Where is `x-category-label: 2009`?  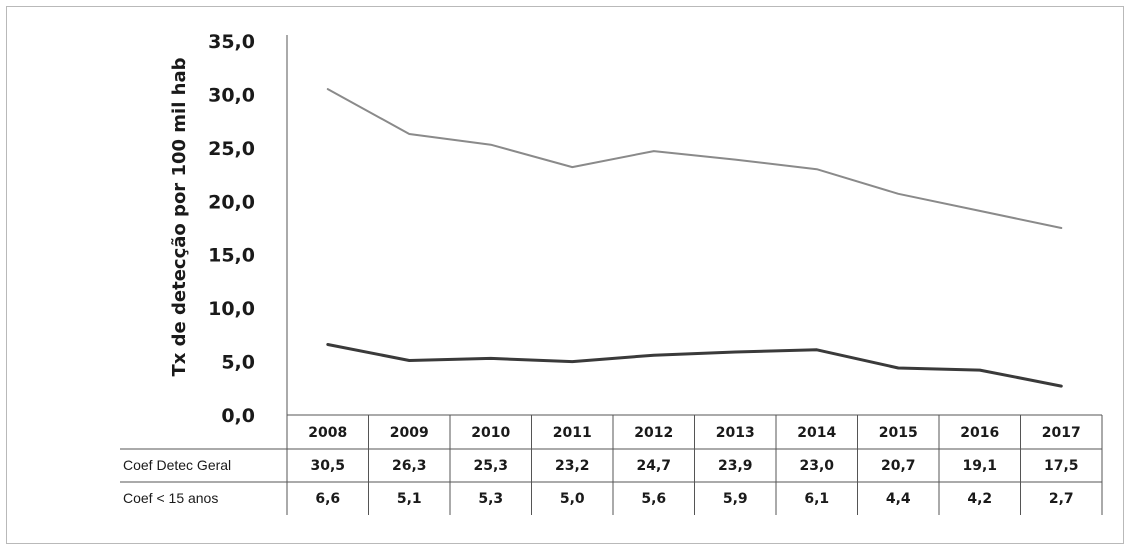
x-category-label: 2009 is located at coordinates (409, 433).